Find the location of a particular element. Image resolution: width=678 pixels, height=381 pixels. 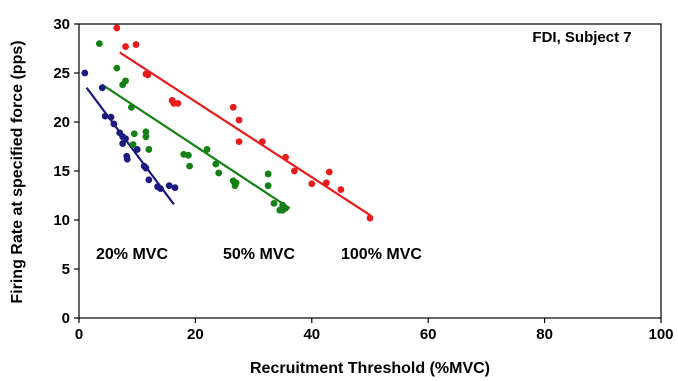

y-tick-label: 20 is located at coordinates (61, 122).